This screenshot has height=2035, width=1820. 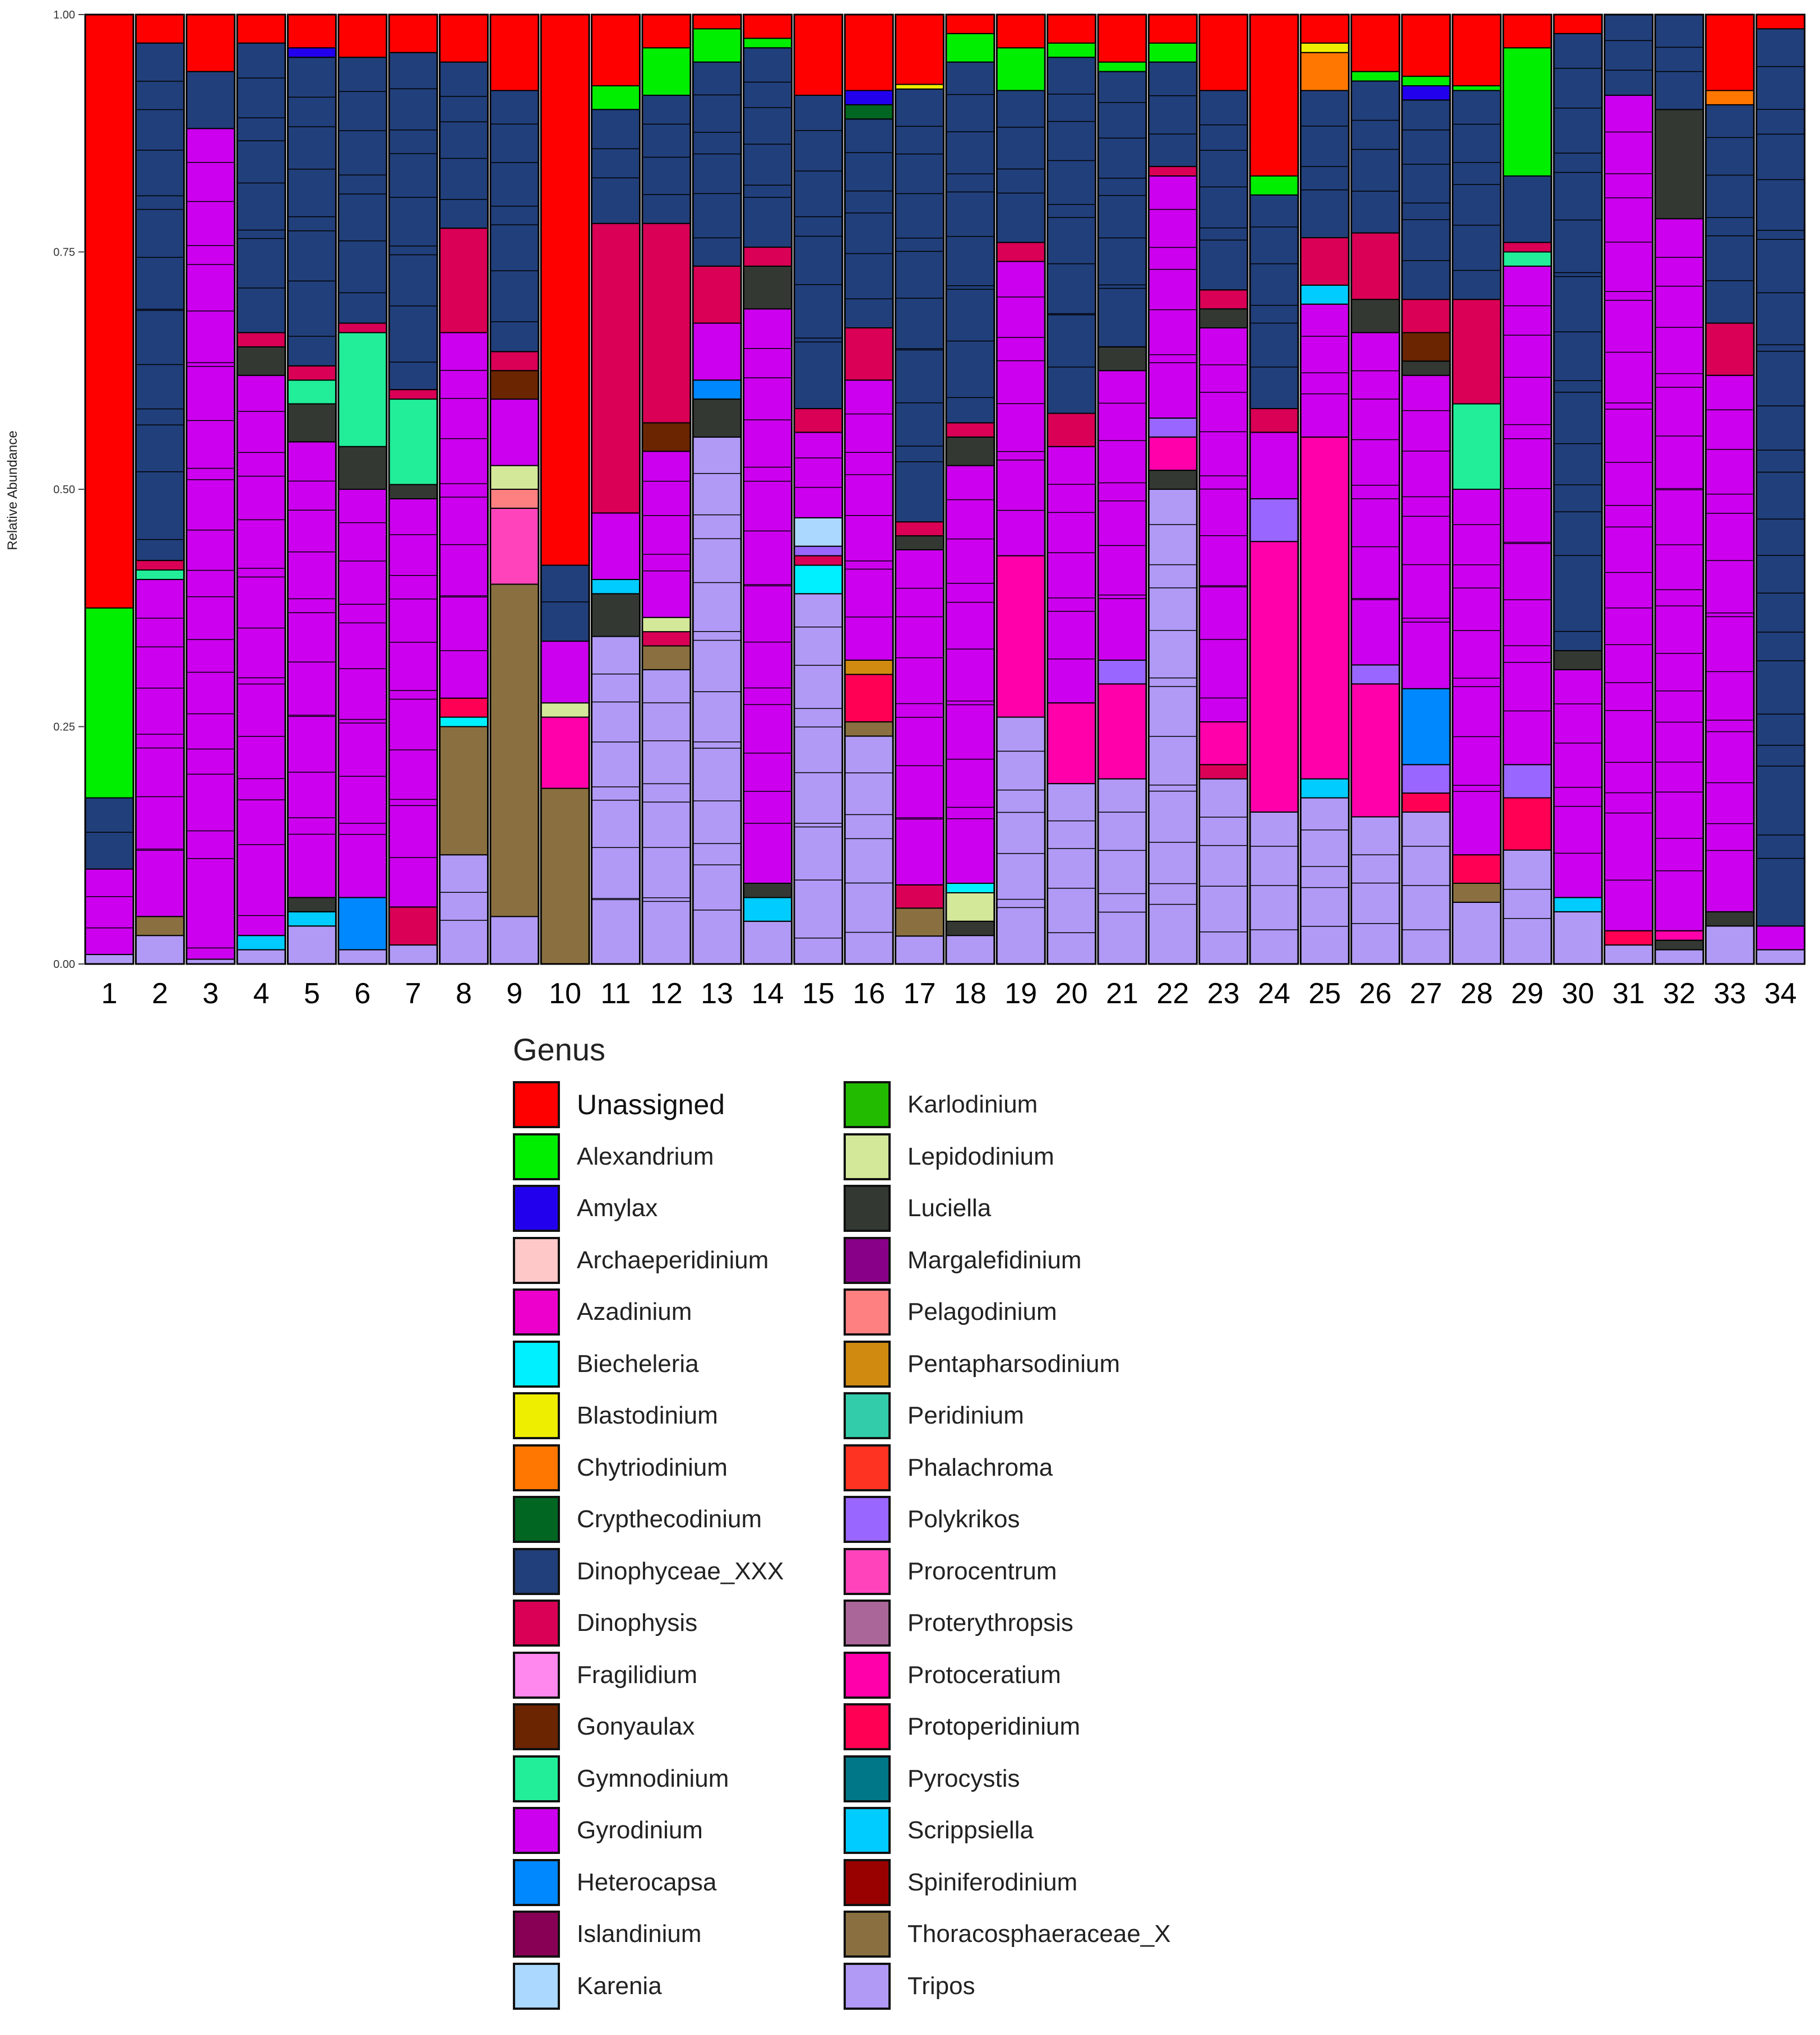 I want to click on x-tick-label: 31, so click(x=1629, y=993).